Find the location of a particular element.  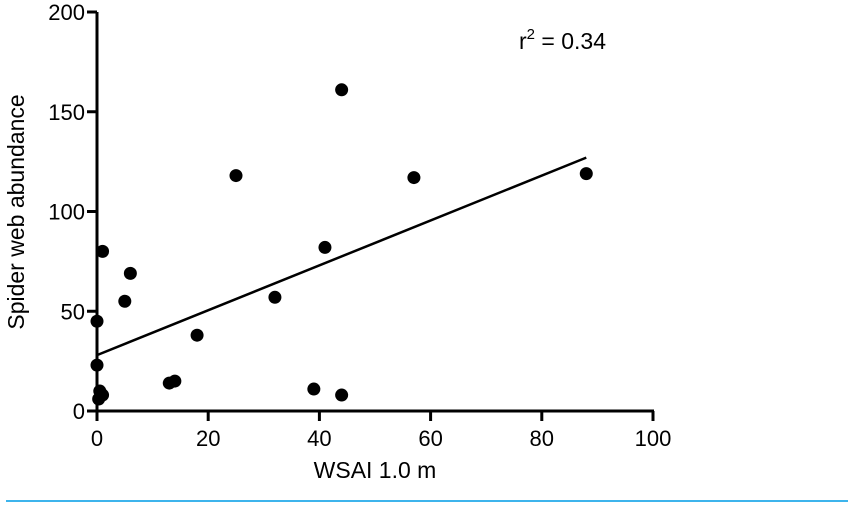

x-tick-label: 20 is located at coordinates (208, 438).